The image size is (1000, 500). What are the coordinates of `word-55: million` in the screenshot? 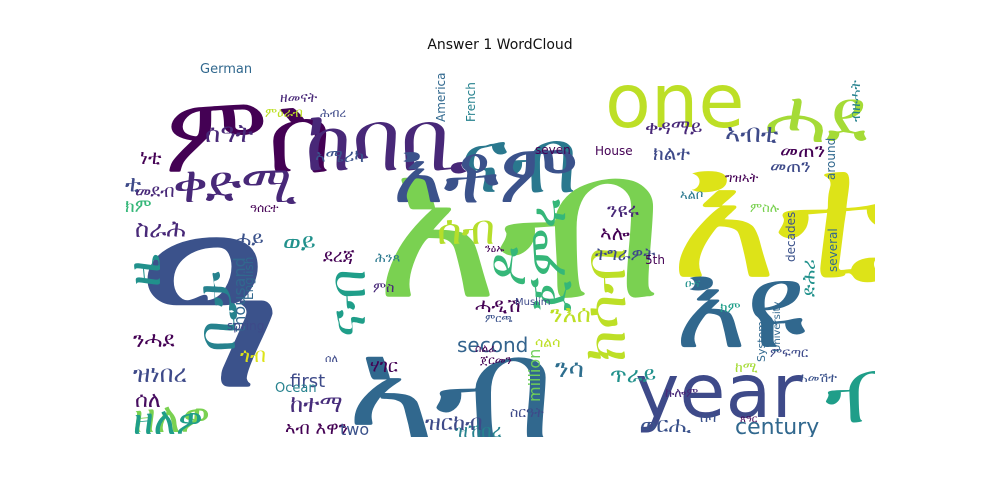 It's located at (534, 375).